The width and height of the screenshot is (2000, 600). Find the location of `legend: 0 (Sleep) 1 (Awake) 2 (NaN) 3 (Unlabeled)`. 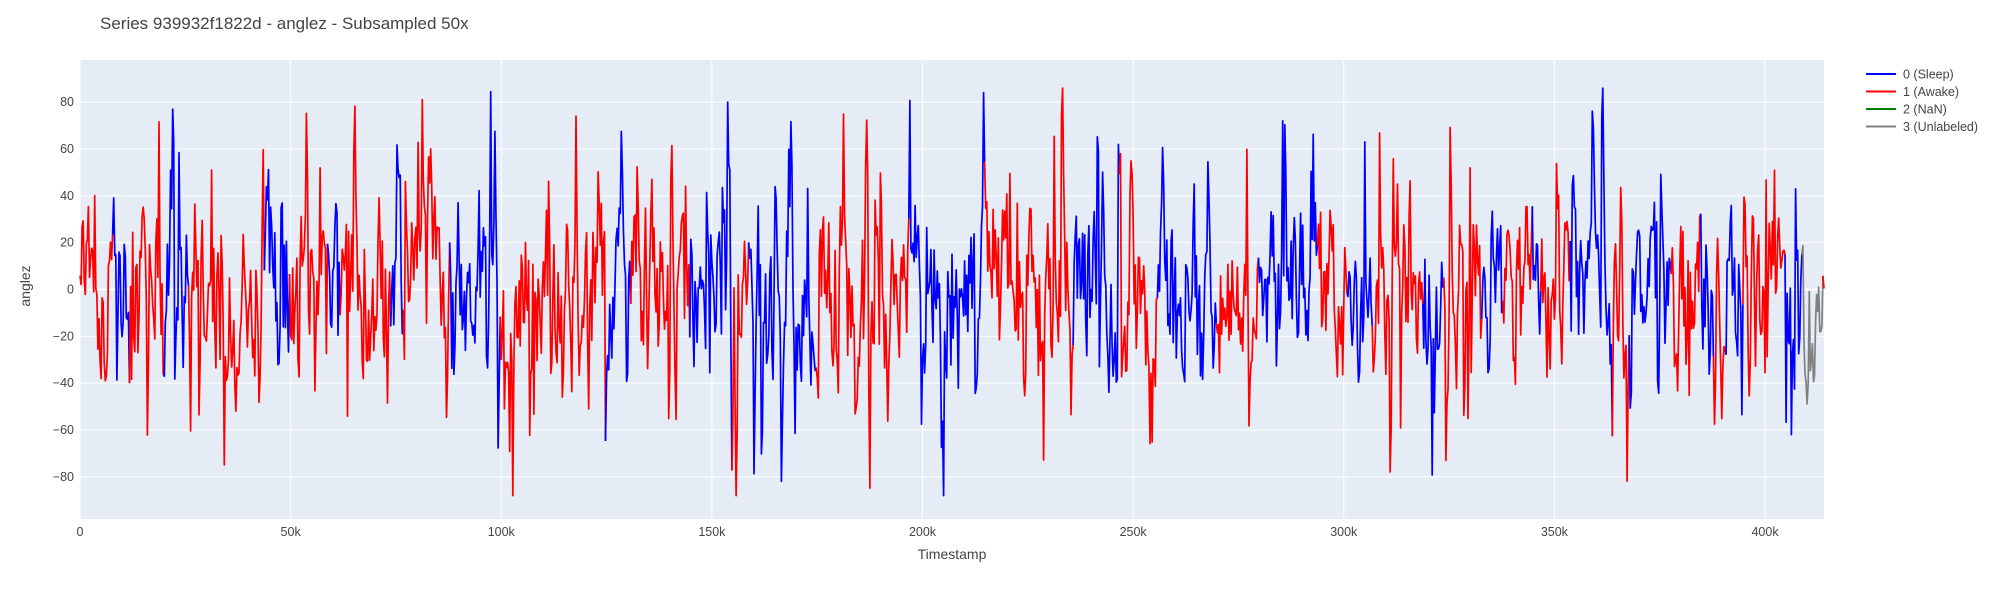

legend: 0 (Sleep) 1 (Awake) 2 (NaN) 3 (Unlabeled) is located at coordinates (1922, 101).